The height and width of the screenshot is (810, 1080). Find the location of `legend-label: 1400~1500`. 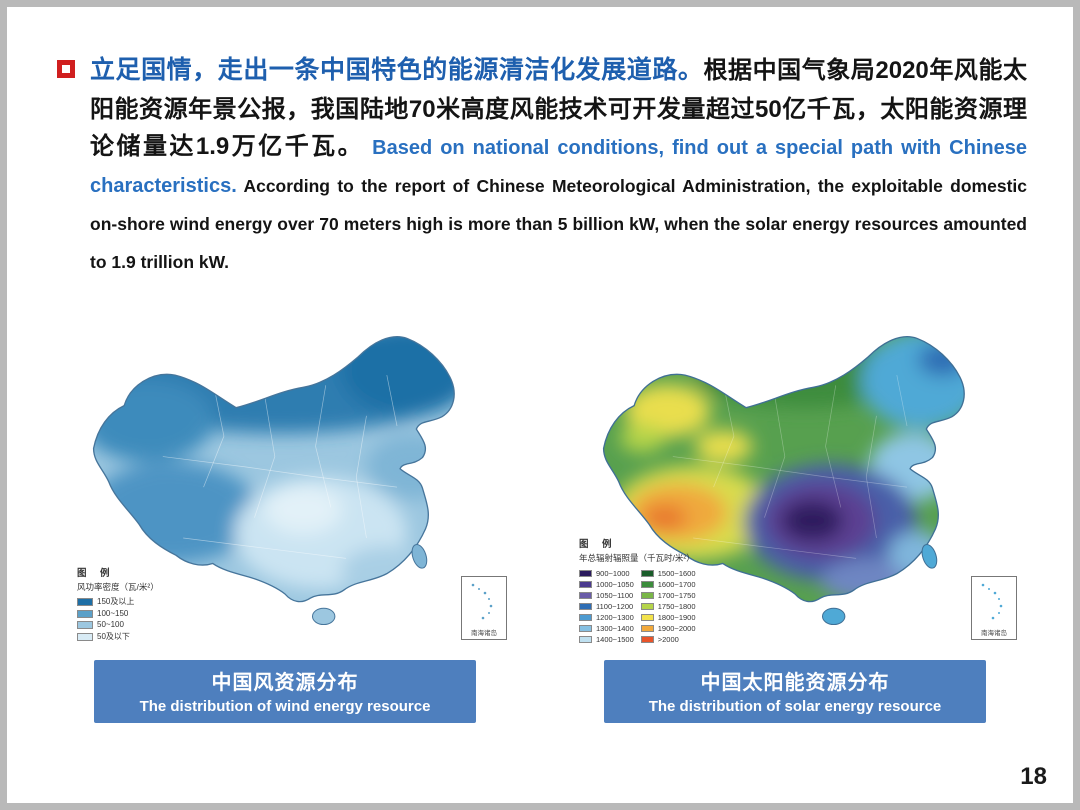

legend-label: 1400~1500 is located at coordinates (615, 640).